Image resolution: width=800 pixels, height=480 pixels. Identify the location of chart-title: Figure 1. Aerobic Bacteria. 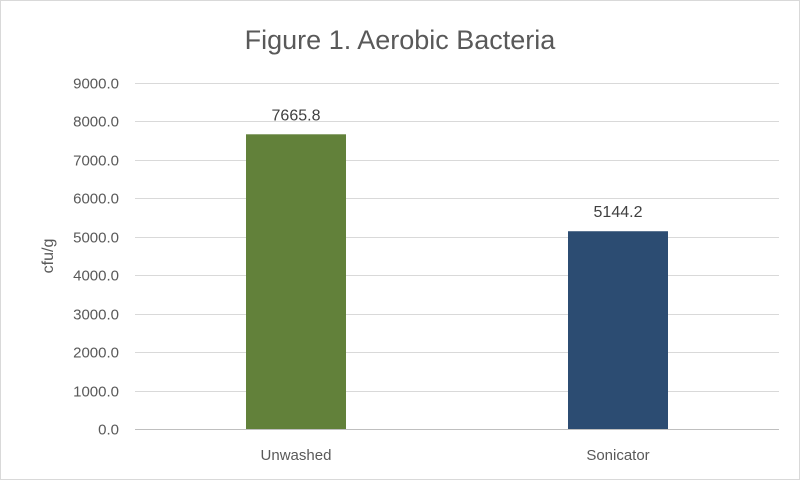
(401, 40).